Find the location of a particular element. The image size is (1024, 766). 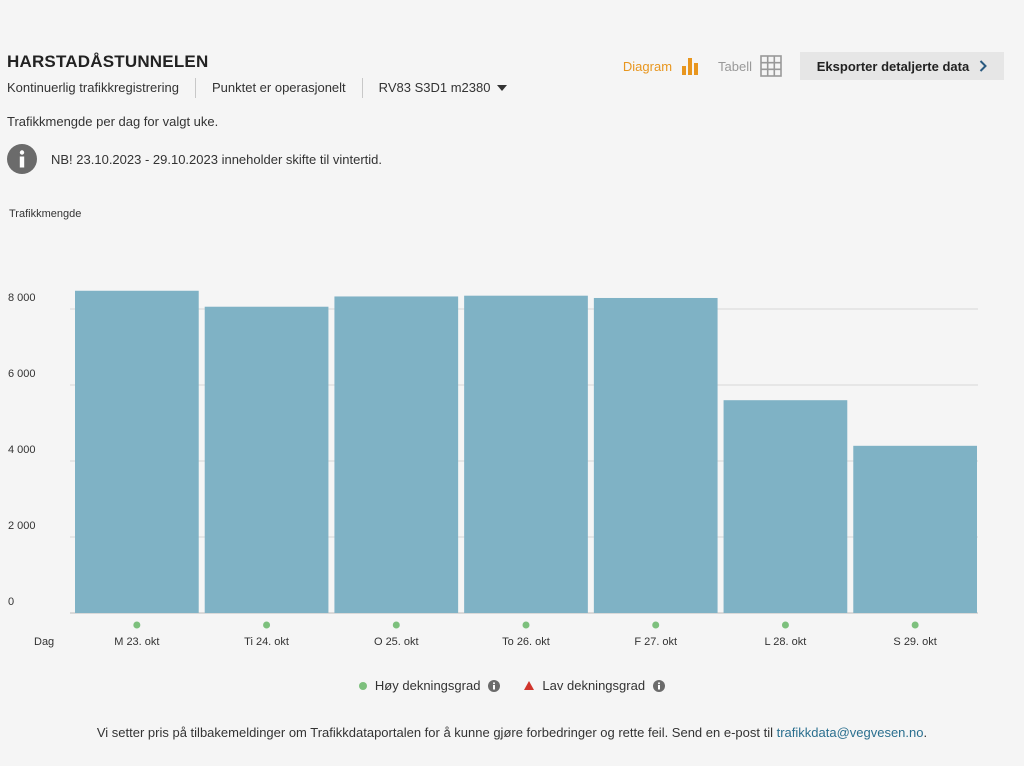

caret-down-icon is located at coordinates (502, 88).